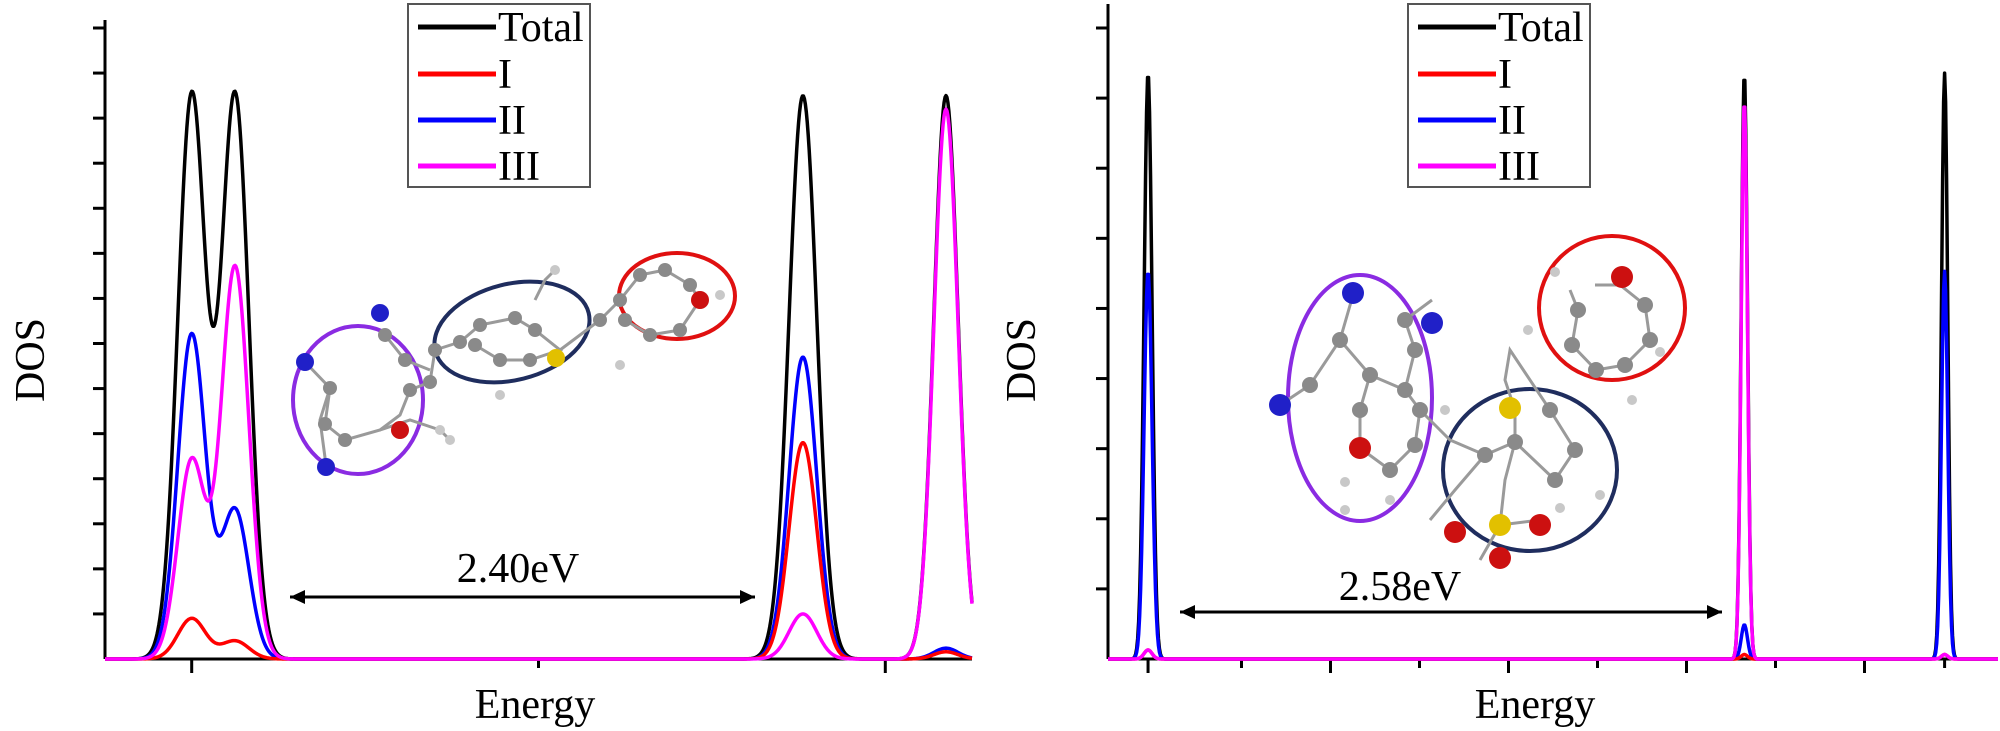 This screenshot has width=2000, height=731. What do you see at coordinates (1187, 612) in the screenshot?
I see `right-gap-arrowhead-start` at bounding box center [1187, 612].